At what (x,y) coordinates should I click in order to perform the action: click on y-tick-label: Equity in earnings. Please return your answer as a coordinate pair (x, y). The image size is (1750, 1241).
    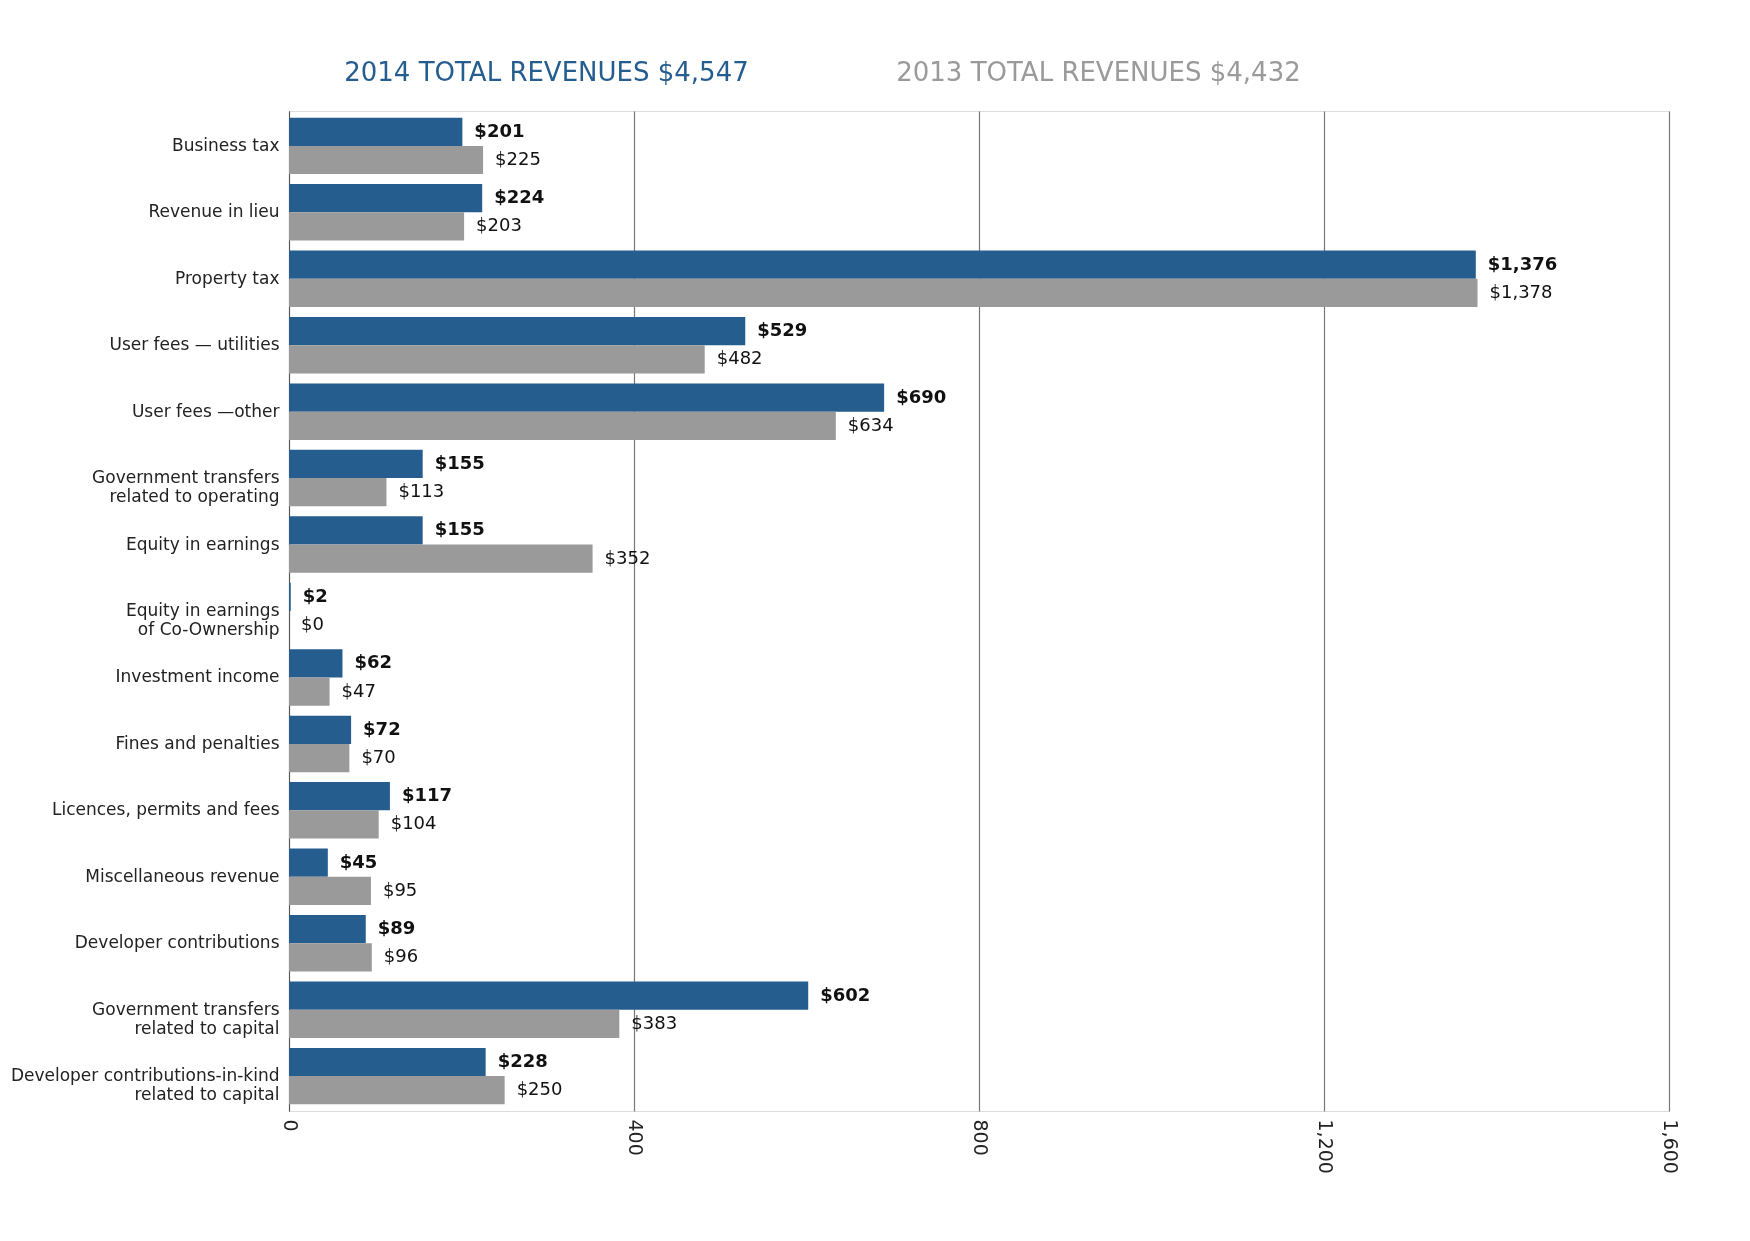
    Looking at the image, I should click on (202, 543).